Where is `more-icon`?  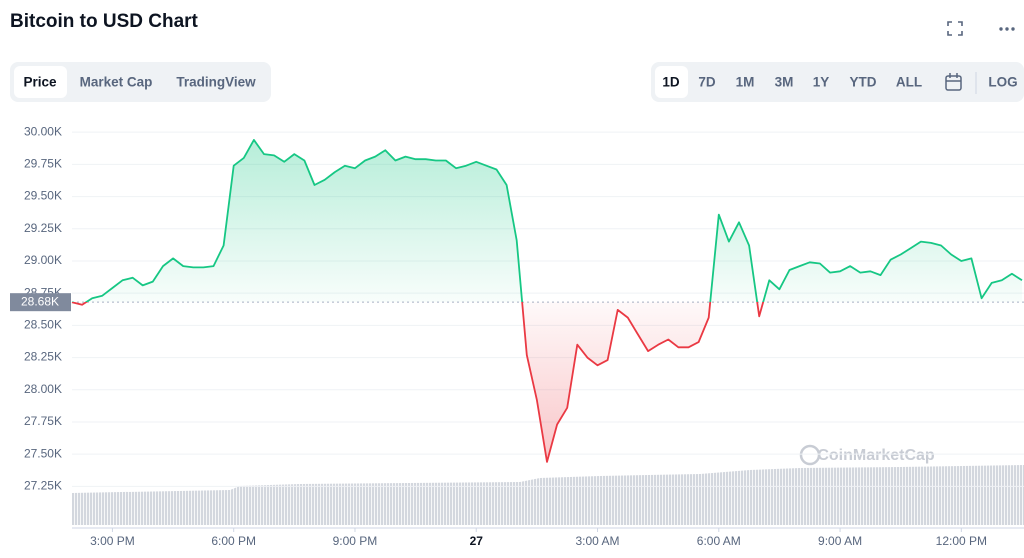 more-icon is located at coordinates (1007, 29).